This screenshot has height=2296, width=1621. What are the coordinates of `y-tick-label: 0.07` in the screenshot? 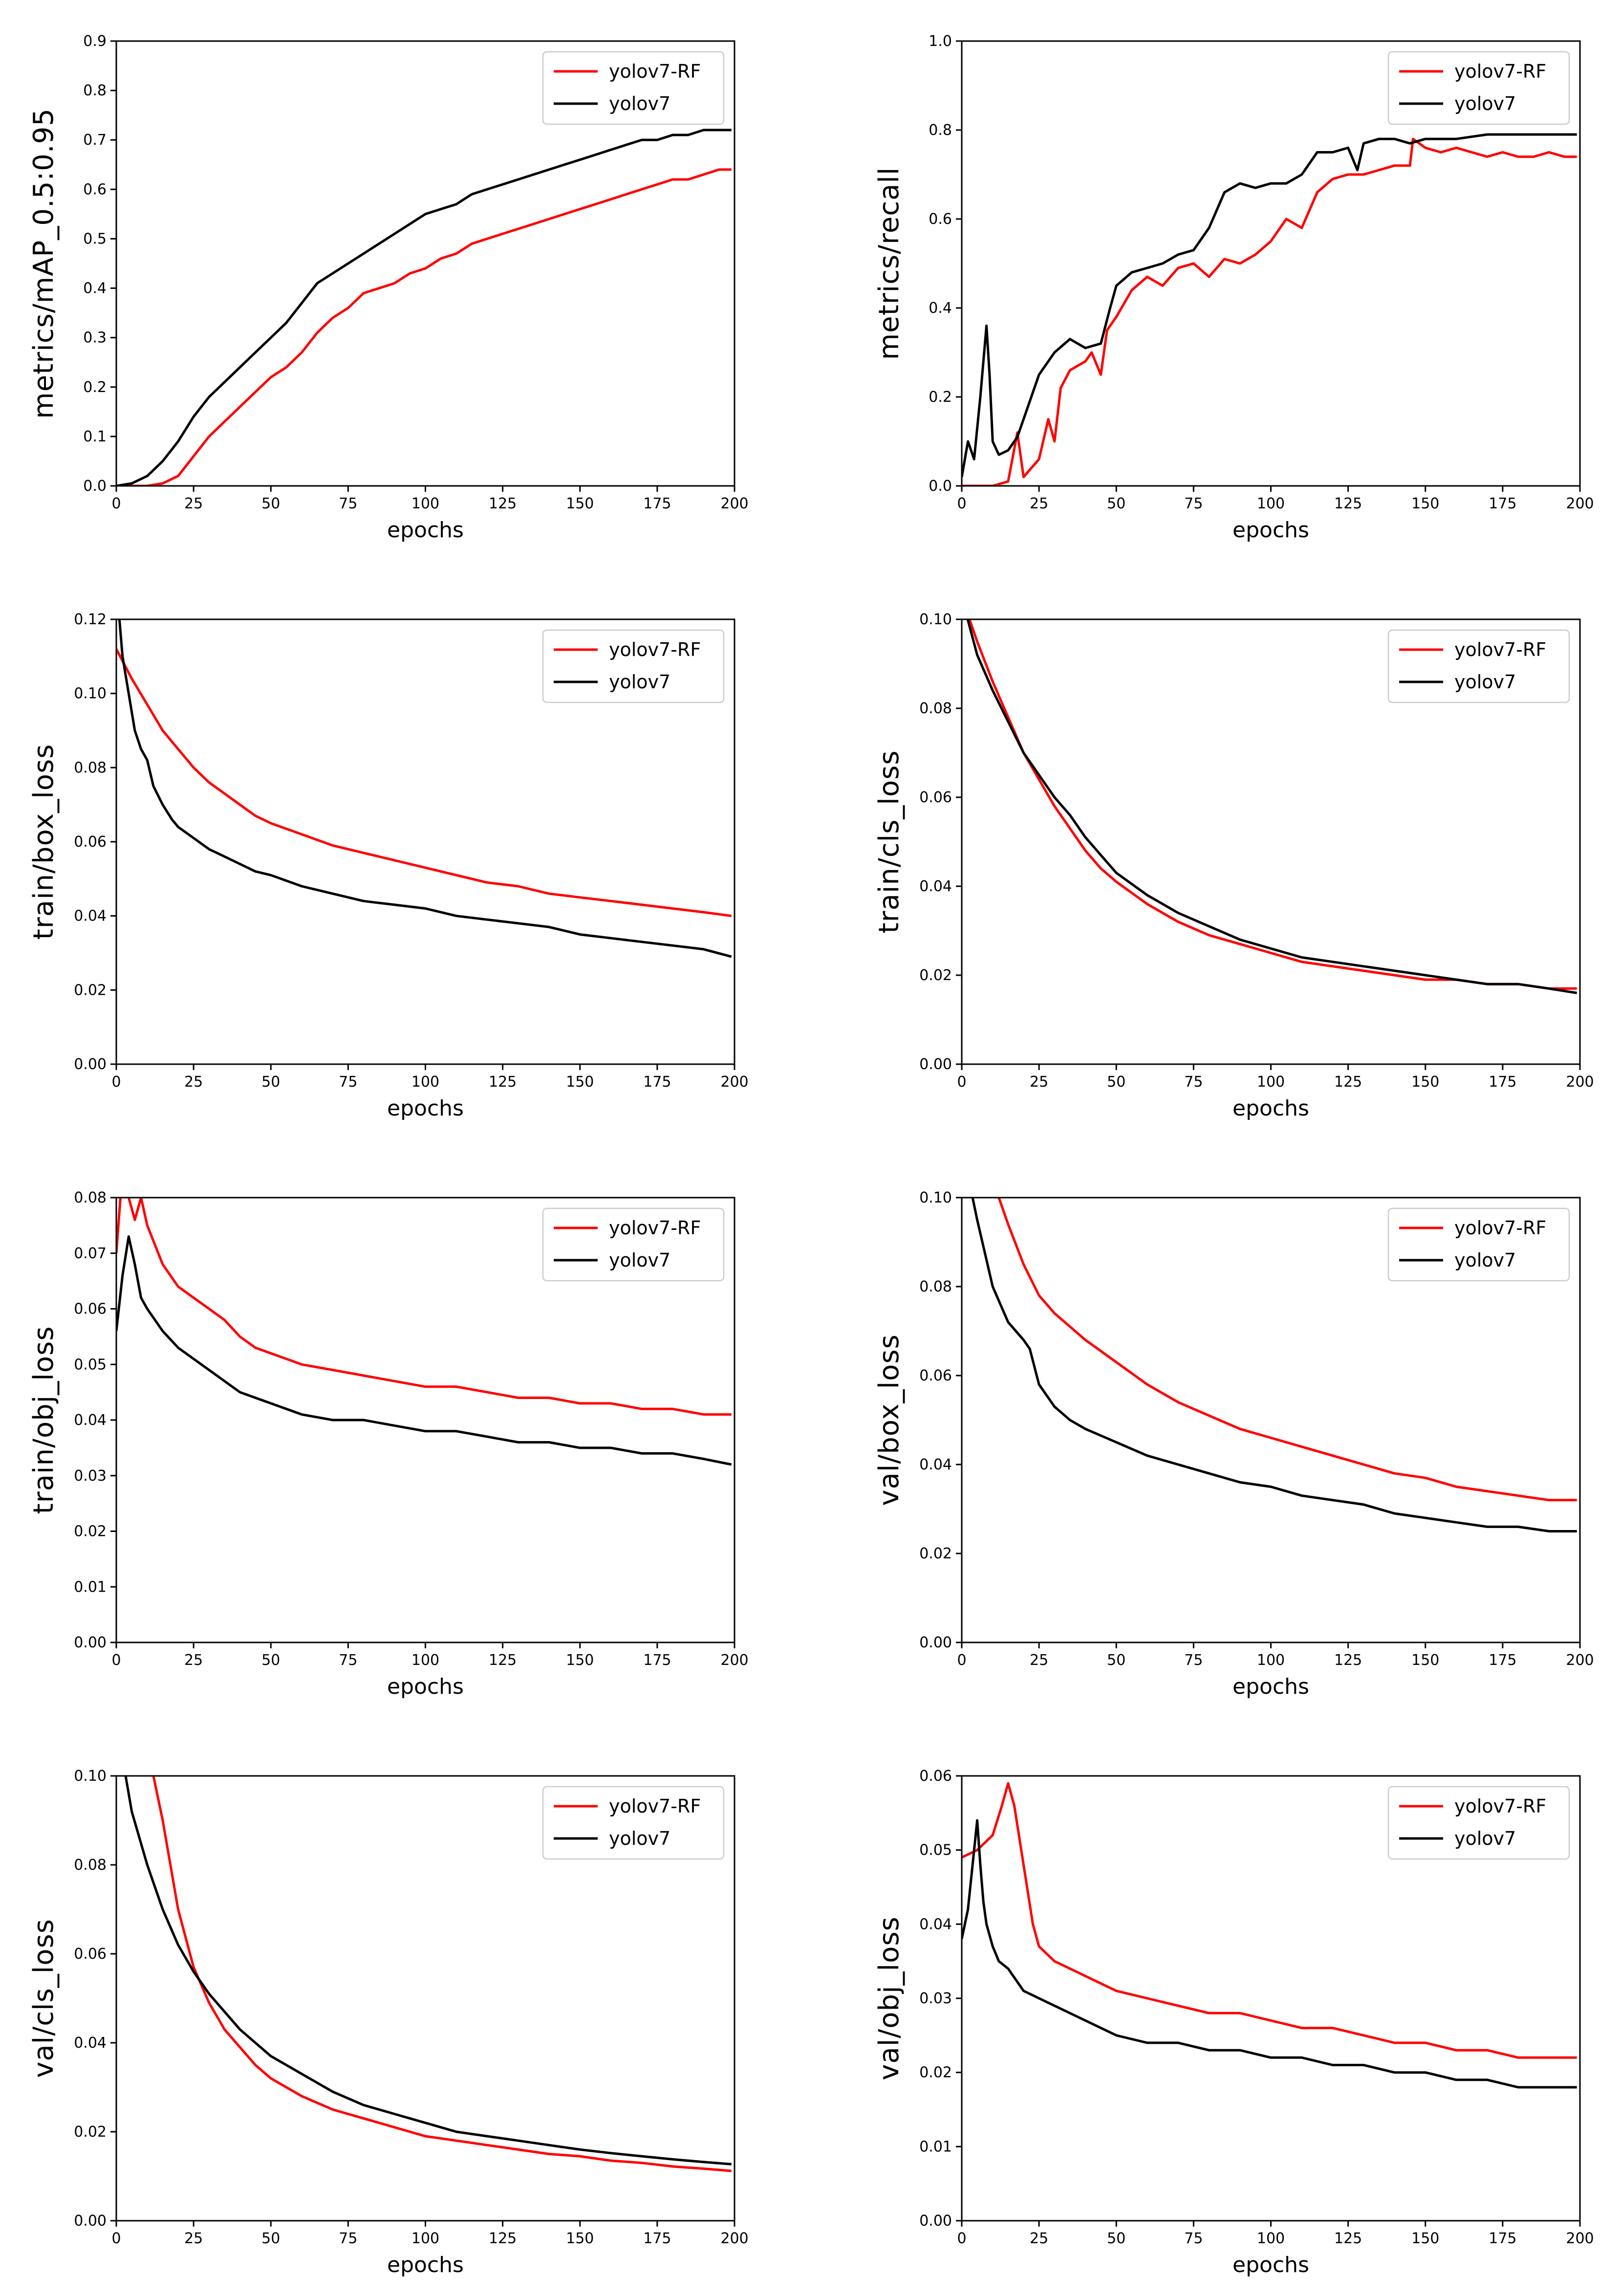 It's located at (90, 1253).